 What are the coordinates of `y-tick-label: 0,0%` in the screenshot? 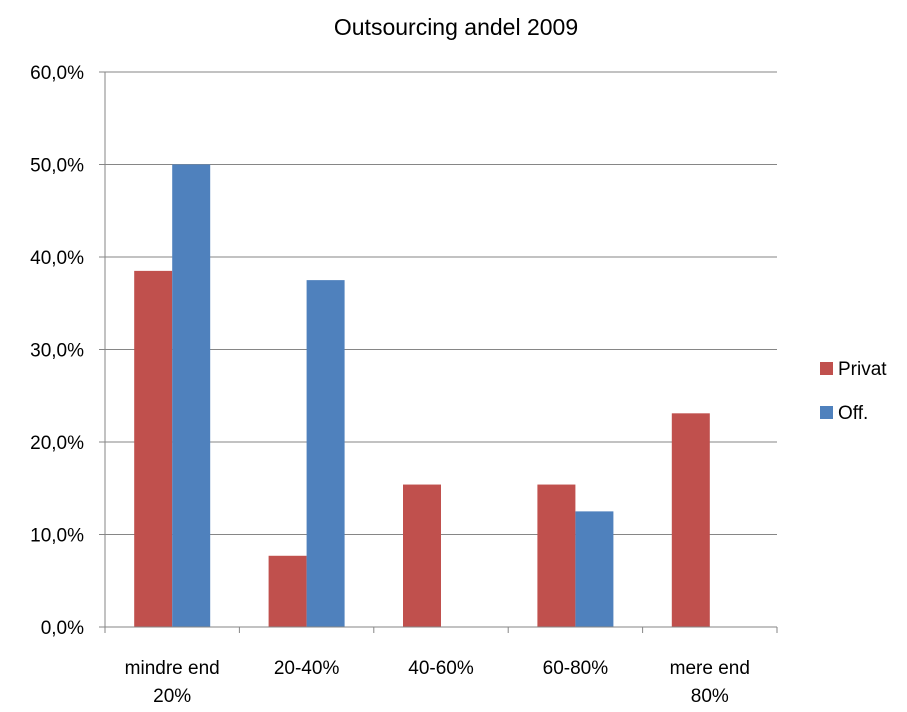 It's located at (62, 628).